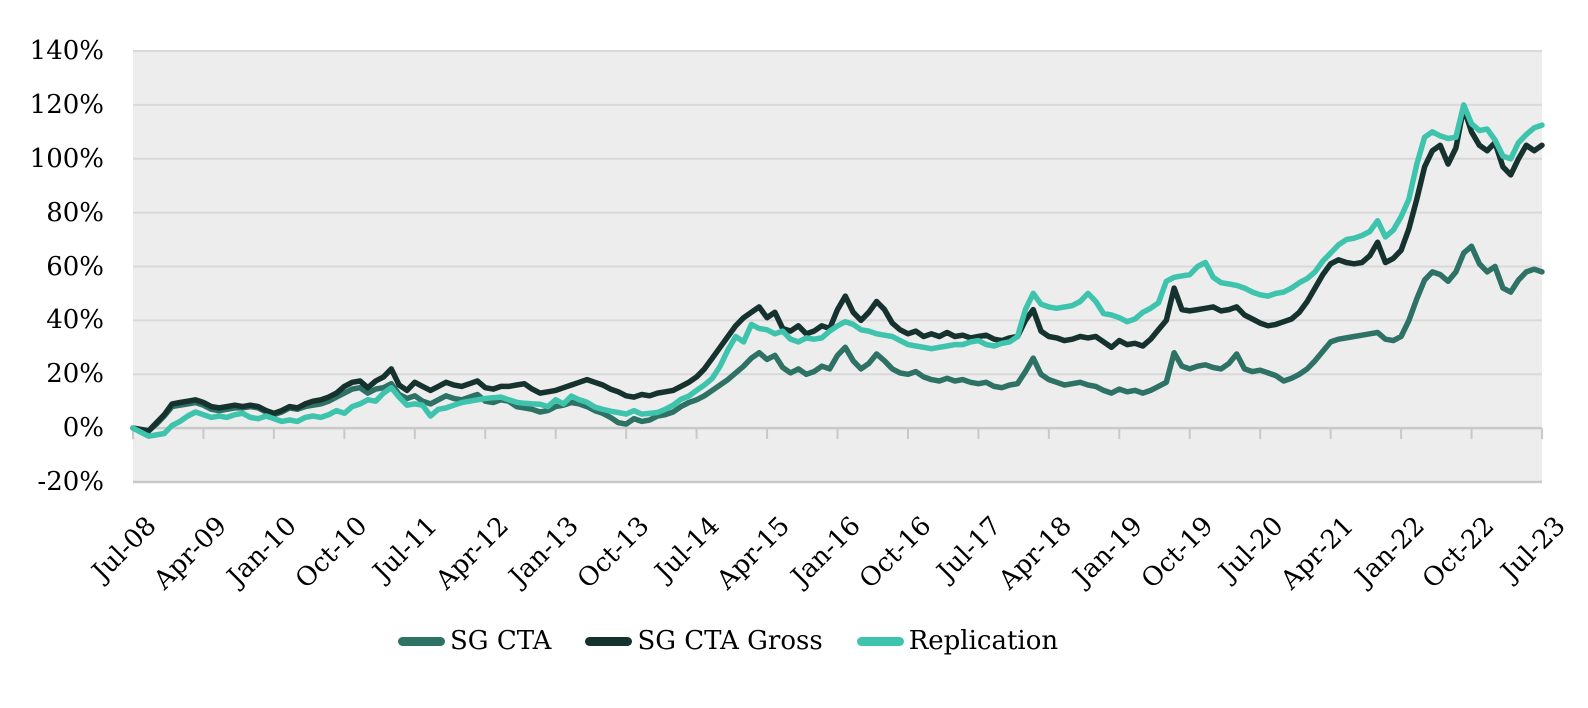 This screenshot has width=1588, height=708. I want to click on legend-label-sg-cta-gross: SG CTA Gross, so click(730, 641).